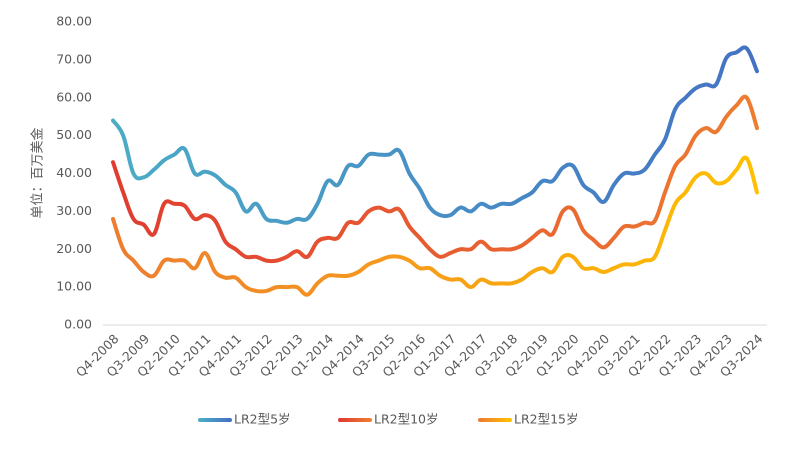  Describe the element at coordinates (78, 324) in the screenshot. I see `y-tick-label: 0.00` at that location.